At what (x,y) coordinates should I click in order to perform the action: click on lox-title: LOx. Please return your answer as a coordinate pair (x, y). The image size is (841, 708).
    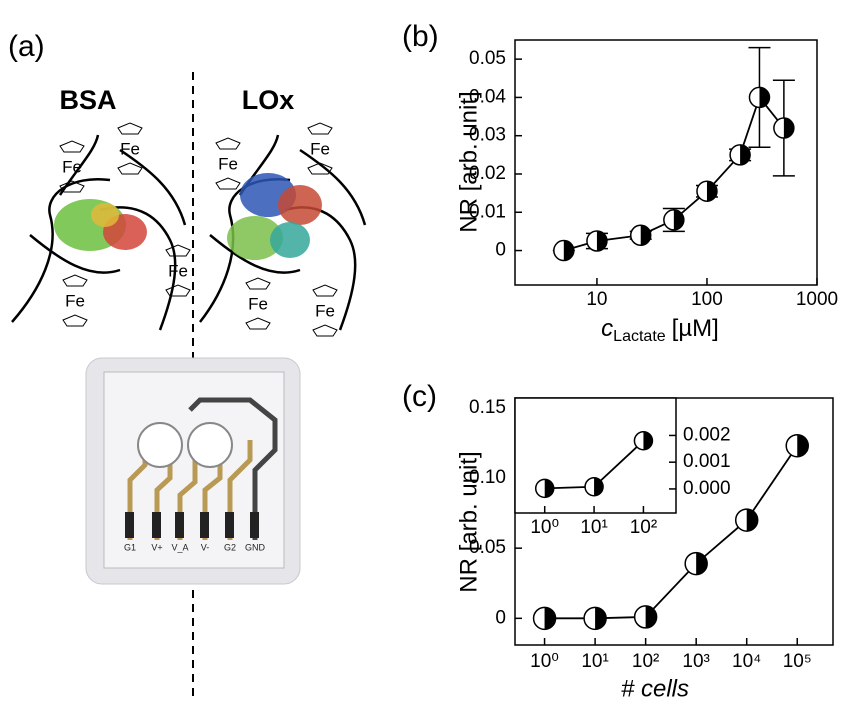
    Looking at the image, I should click on (268, 100).